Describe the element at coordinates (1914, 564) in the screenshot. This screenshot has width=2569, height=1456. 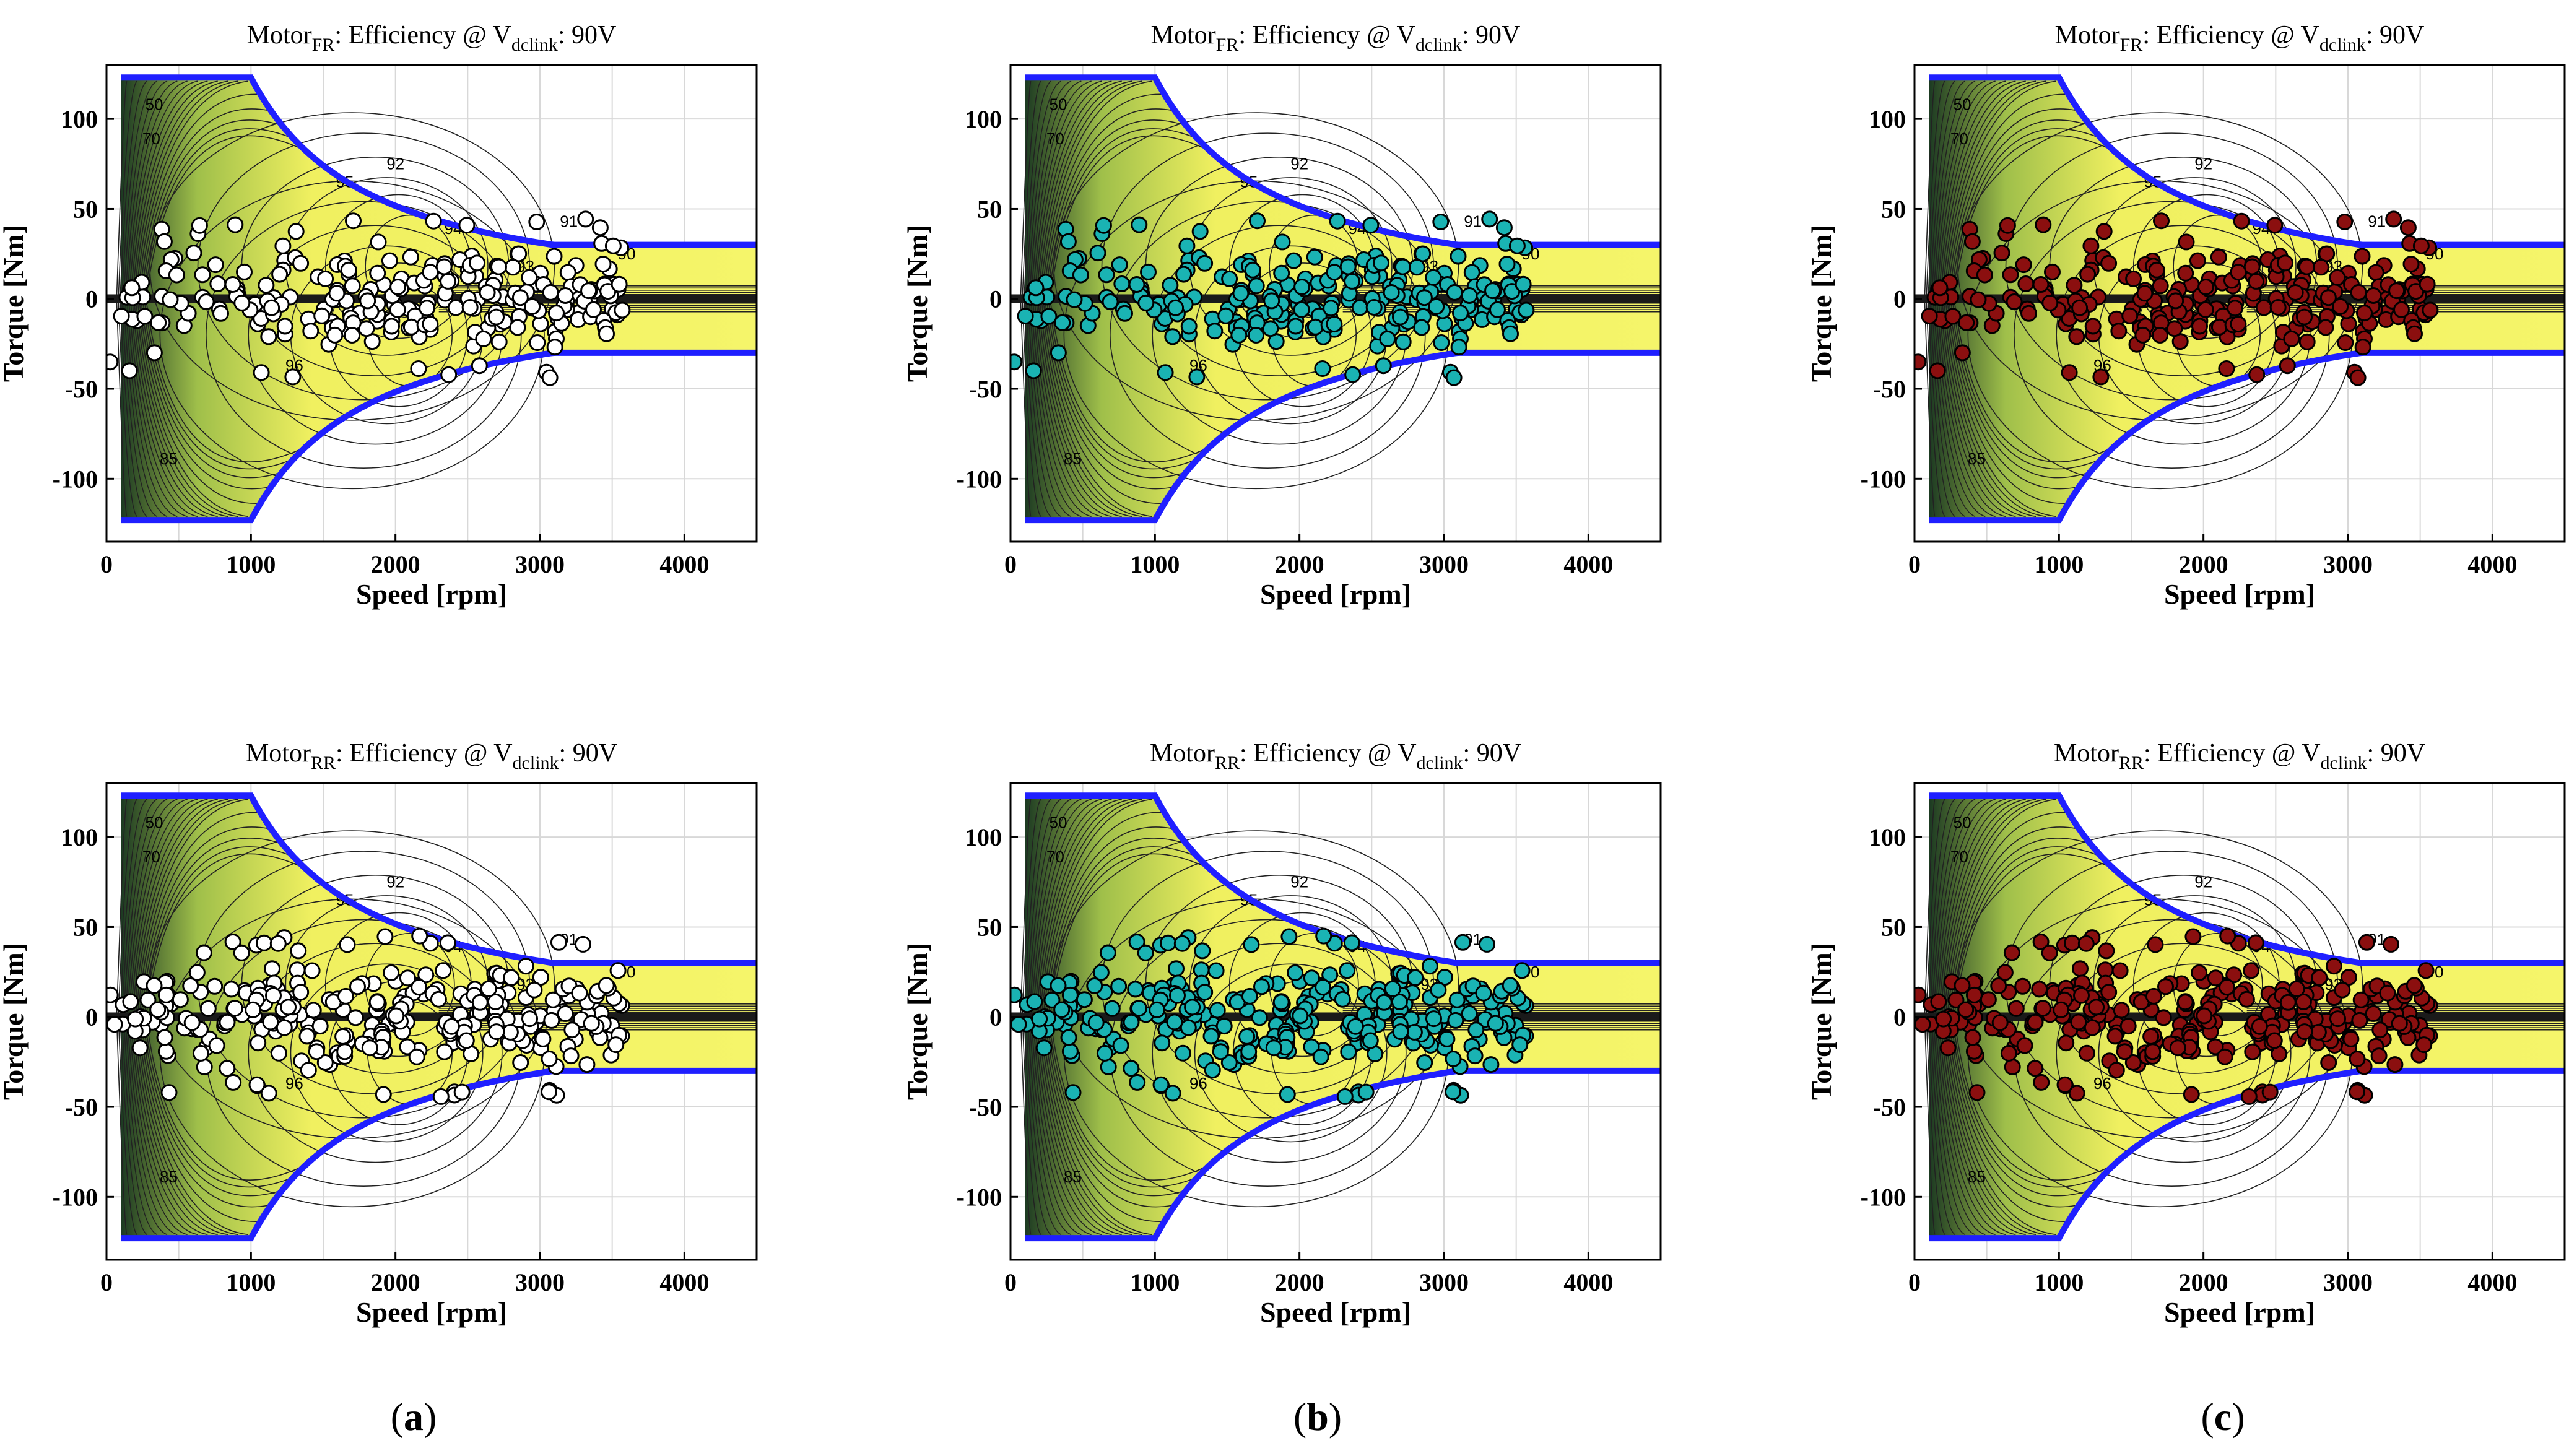
I see `x-tick-label: 0` at that location.